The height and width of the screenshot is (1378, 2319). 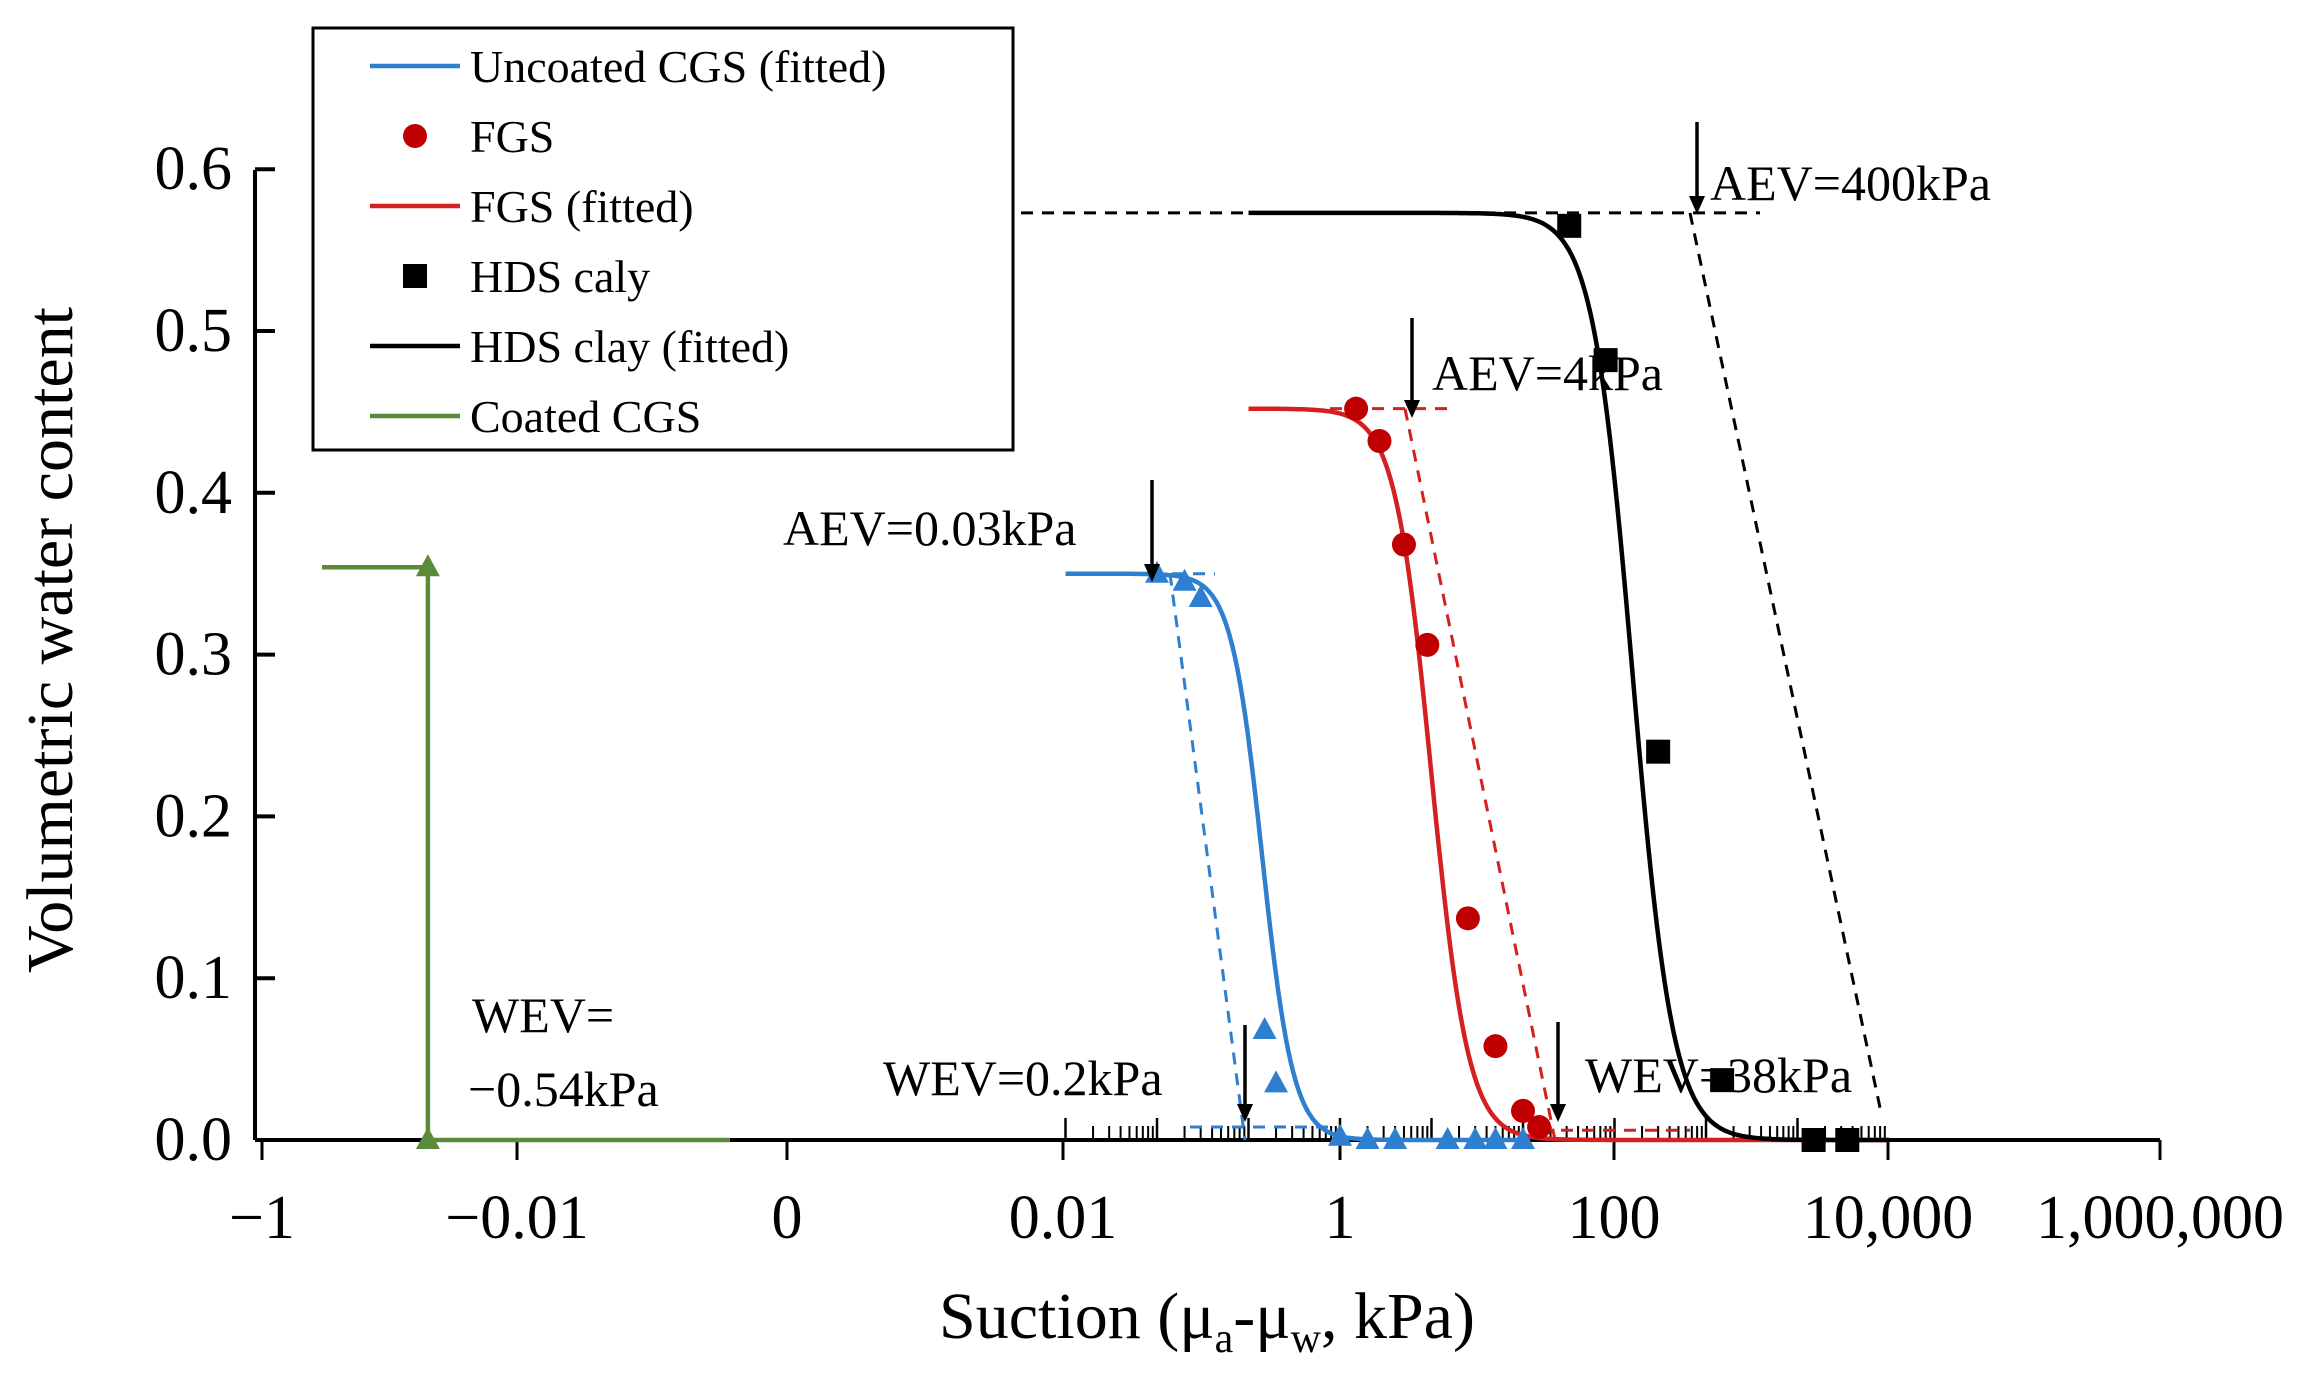 What do you see at coordinates (929, 528) in the screenshot?
I see `annotation-label: AEV=0.03kPa` at bounding box center [929, 528].